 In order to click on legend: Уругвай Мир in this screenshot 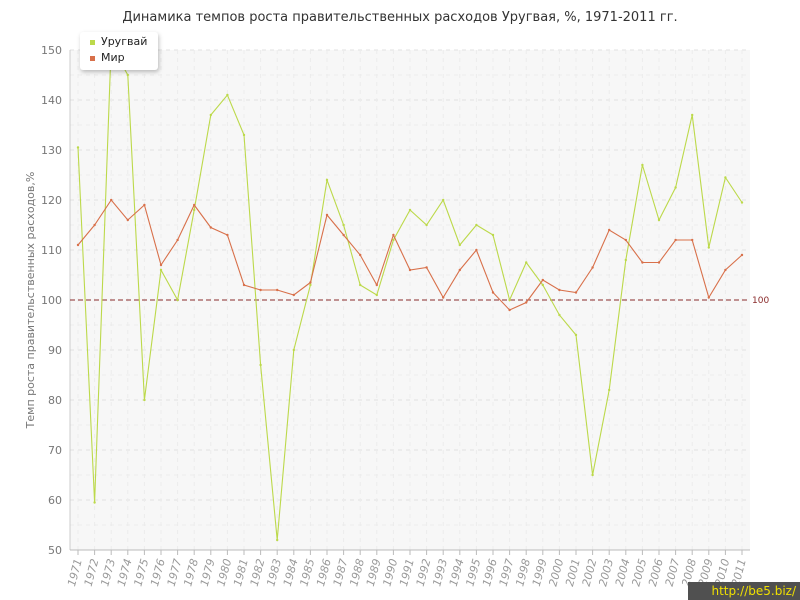, I will do `click(119, 51)`.